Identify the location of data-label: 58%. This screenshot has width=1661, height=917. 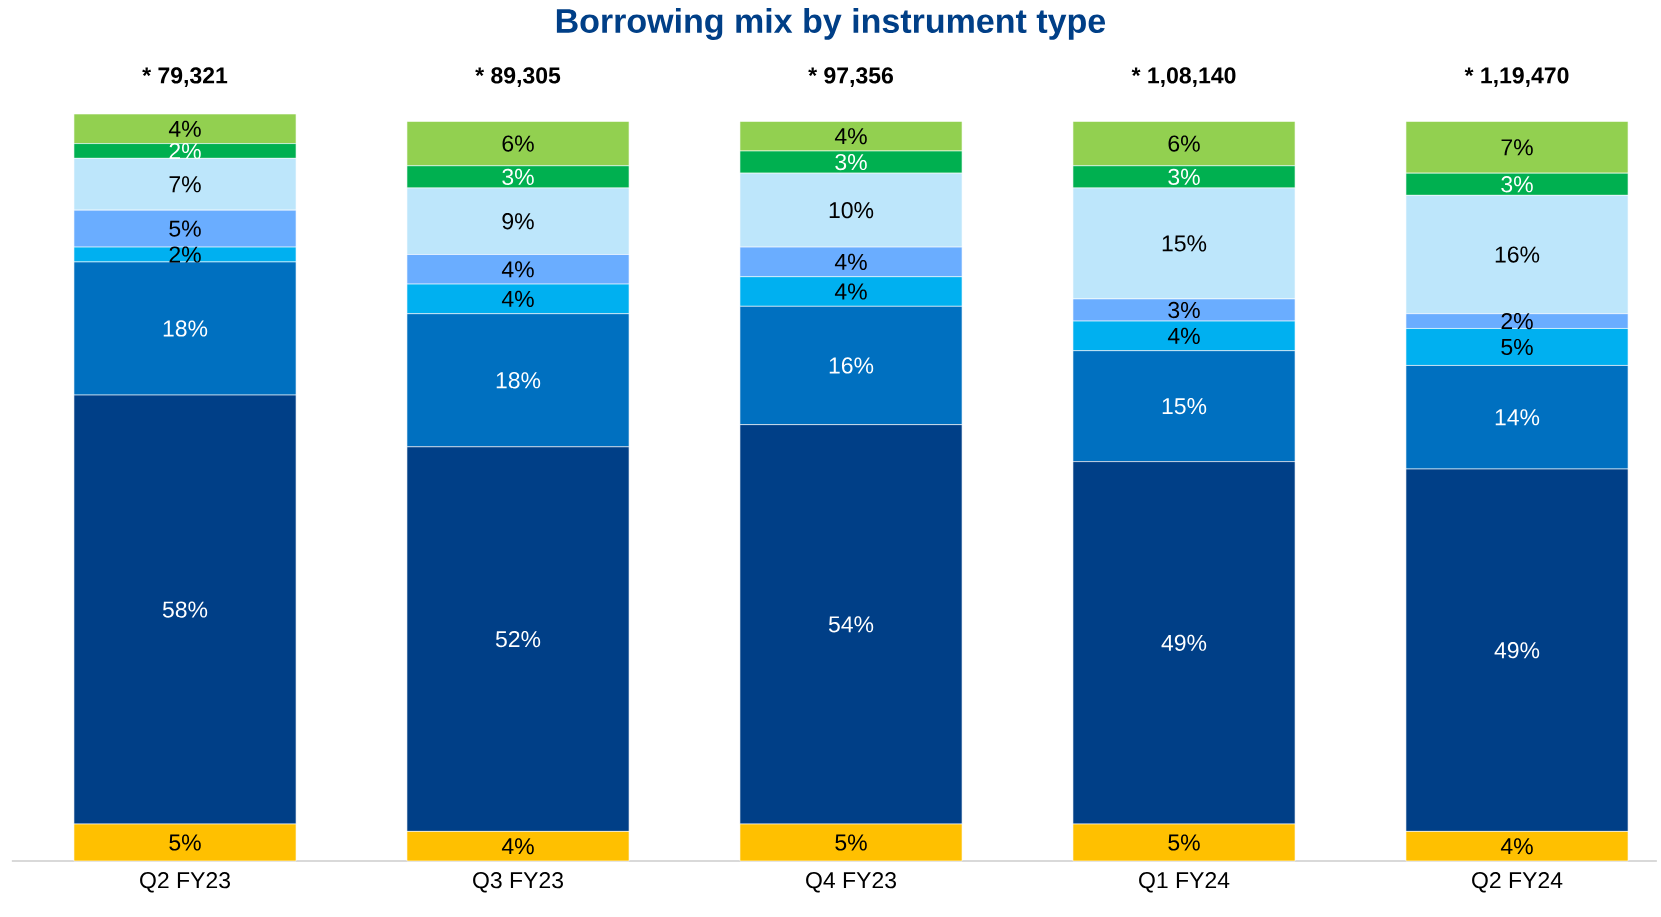
(185, 609).